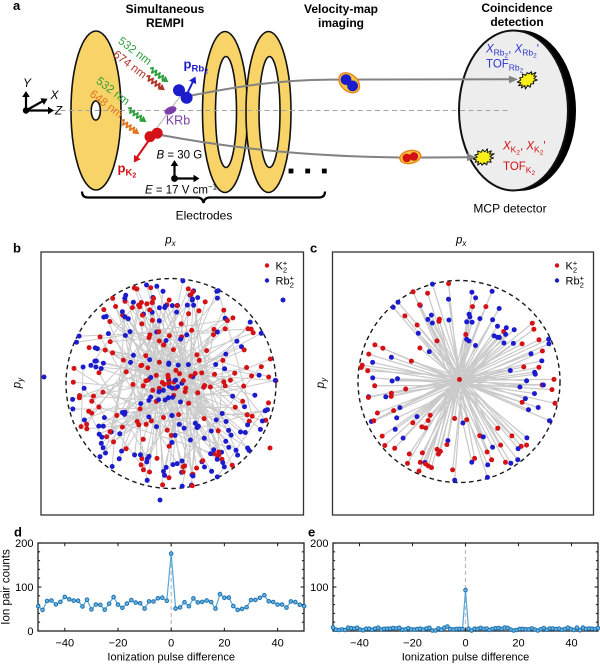  What do you see at coordinates (54, 95) in the screenshot?
I see `svg-text: X` at bounding box center [54, 95].